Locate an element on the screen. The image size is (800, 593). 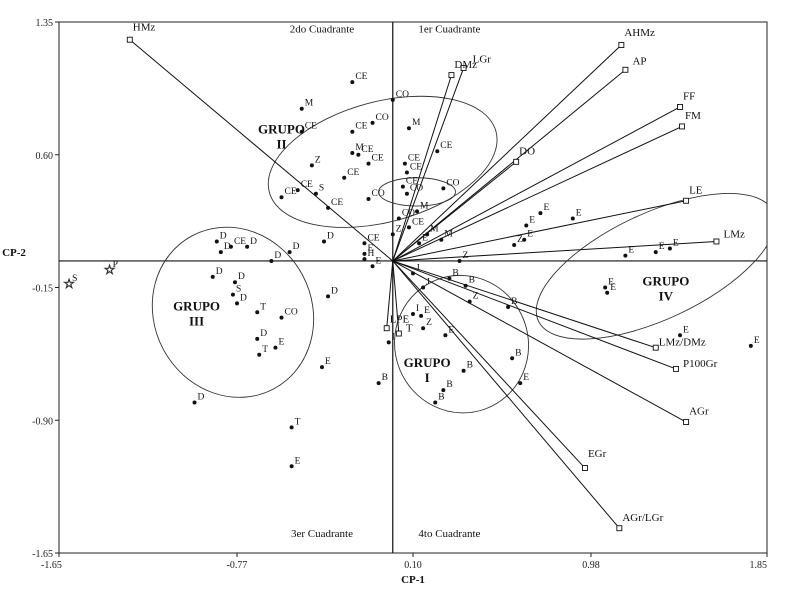
quadrant-label: 1er Cuadrante is located at coordinates (449, 30).